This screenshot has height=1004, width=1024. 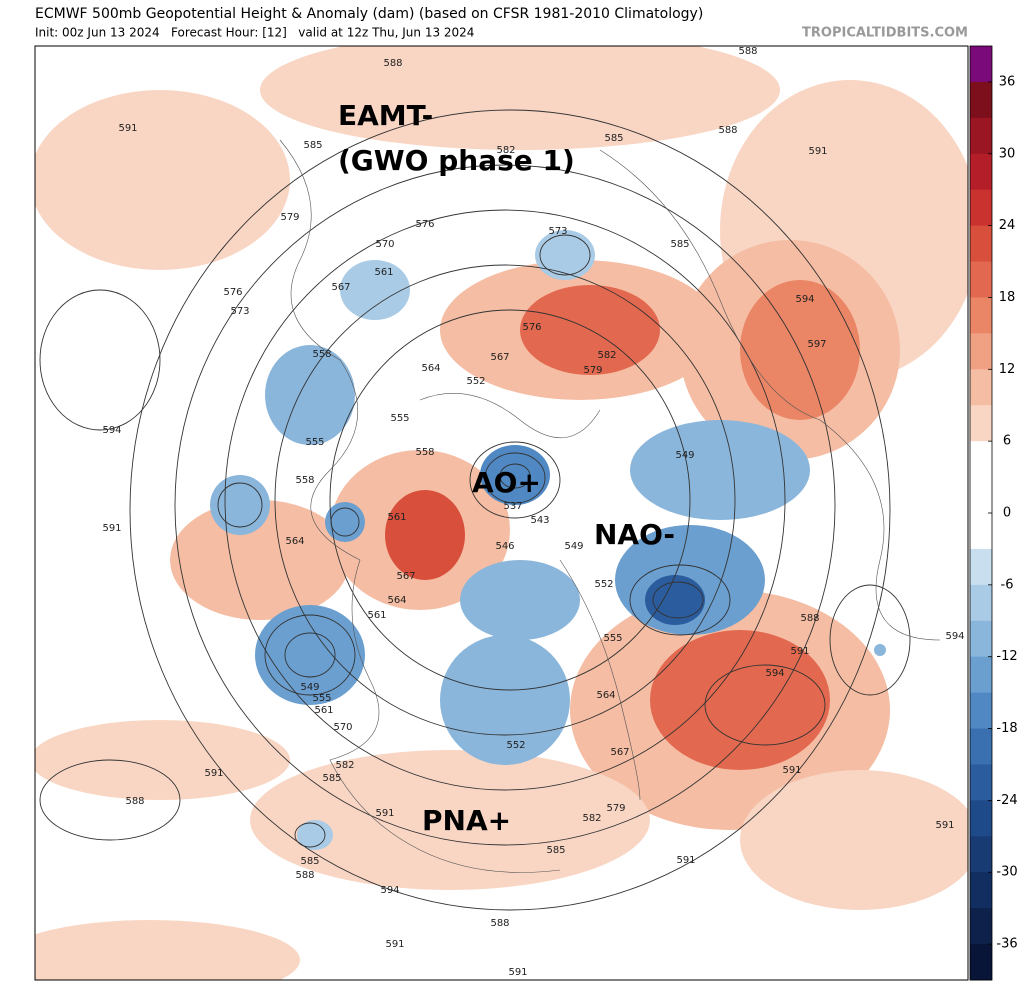 What do you see at coordinates (506, 482) in the screenshot?
I see `annotation: AO+` at bounding box center [506, 482].